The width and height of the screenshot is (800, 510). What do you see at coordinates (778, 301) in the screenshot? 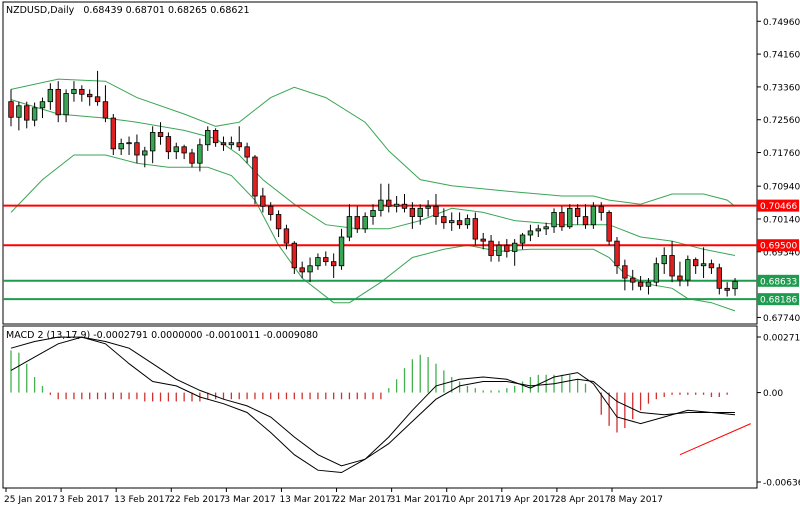
I see `level-label-3: 0.68186` at bounding box center [778, 301].